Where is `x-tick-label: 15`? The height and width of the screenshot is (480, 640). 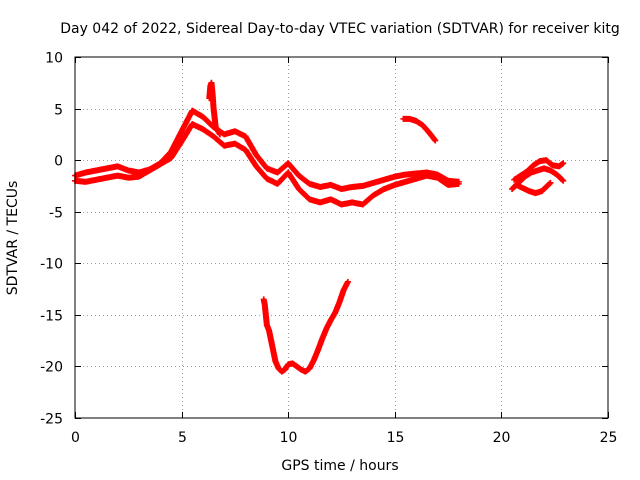
x-tick-label: 15 is located at coordinates (396, 438).